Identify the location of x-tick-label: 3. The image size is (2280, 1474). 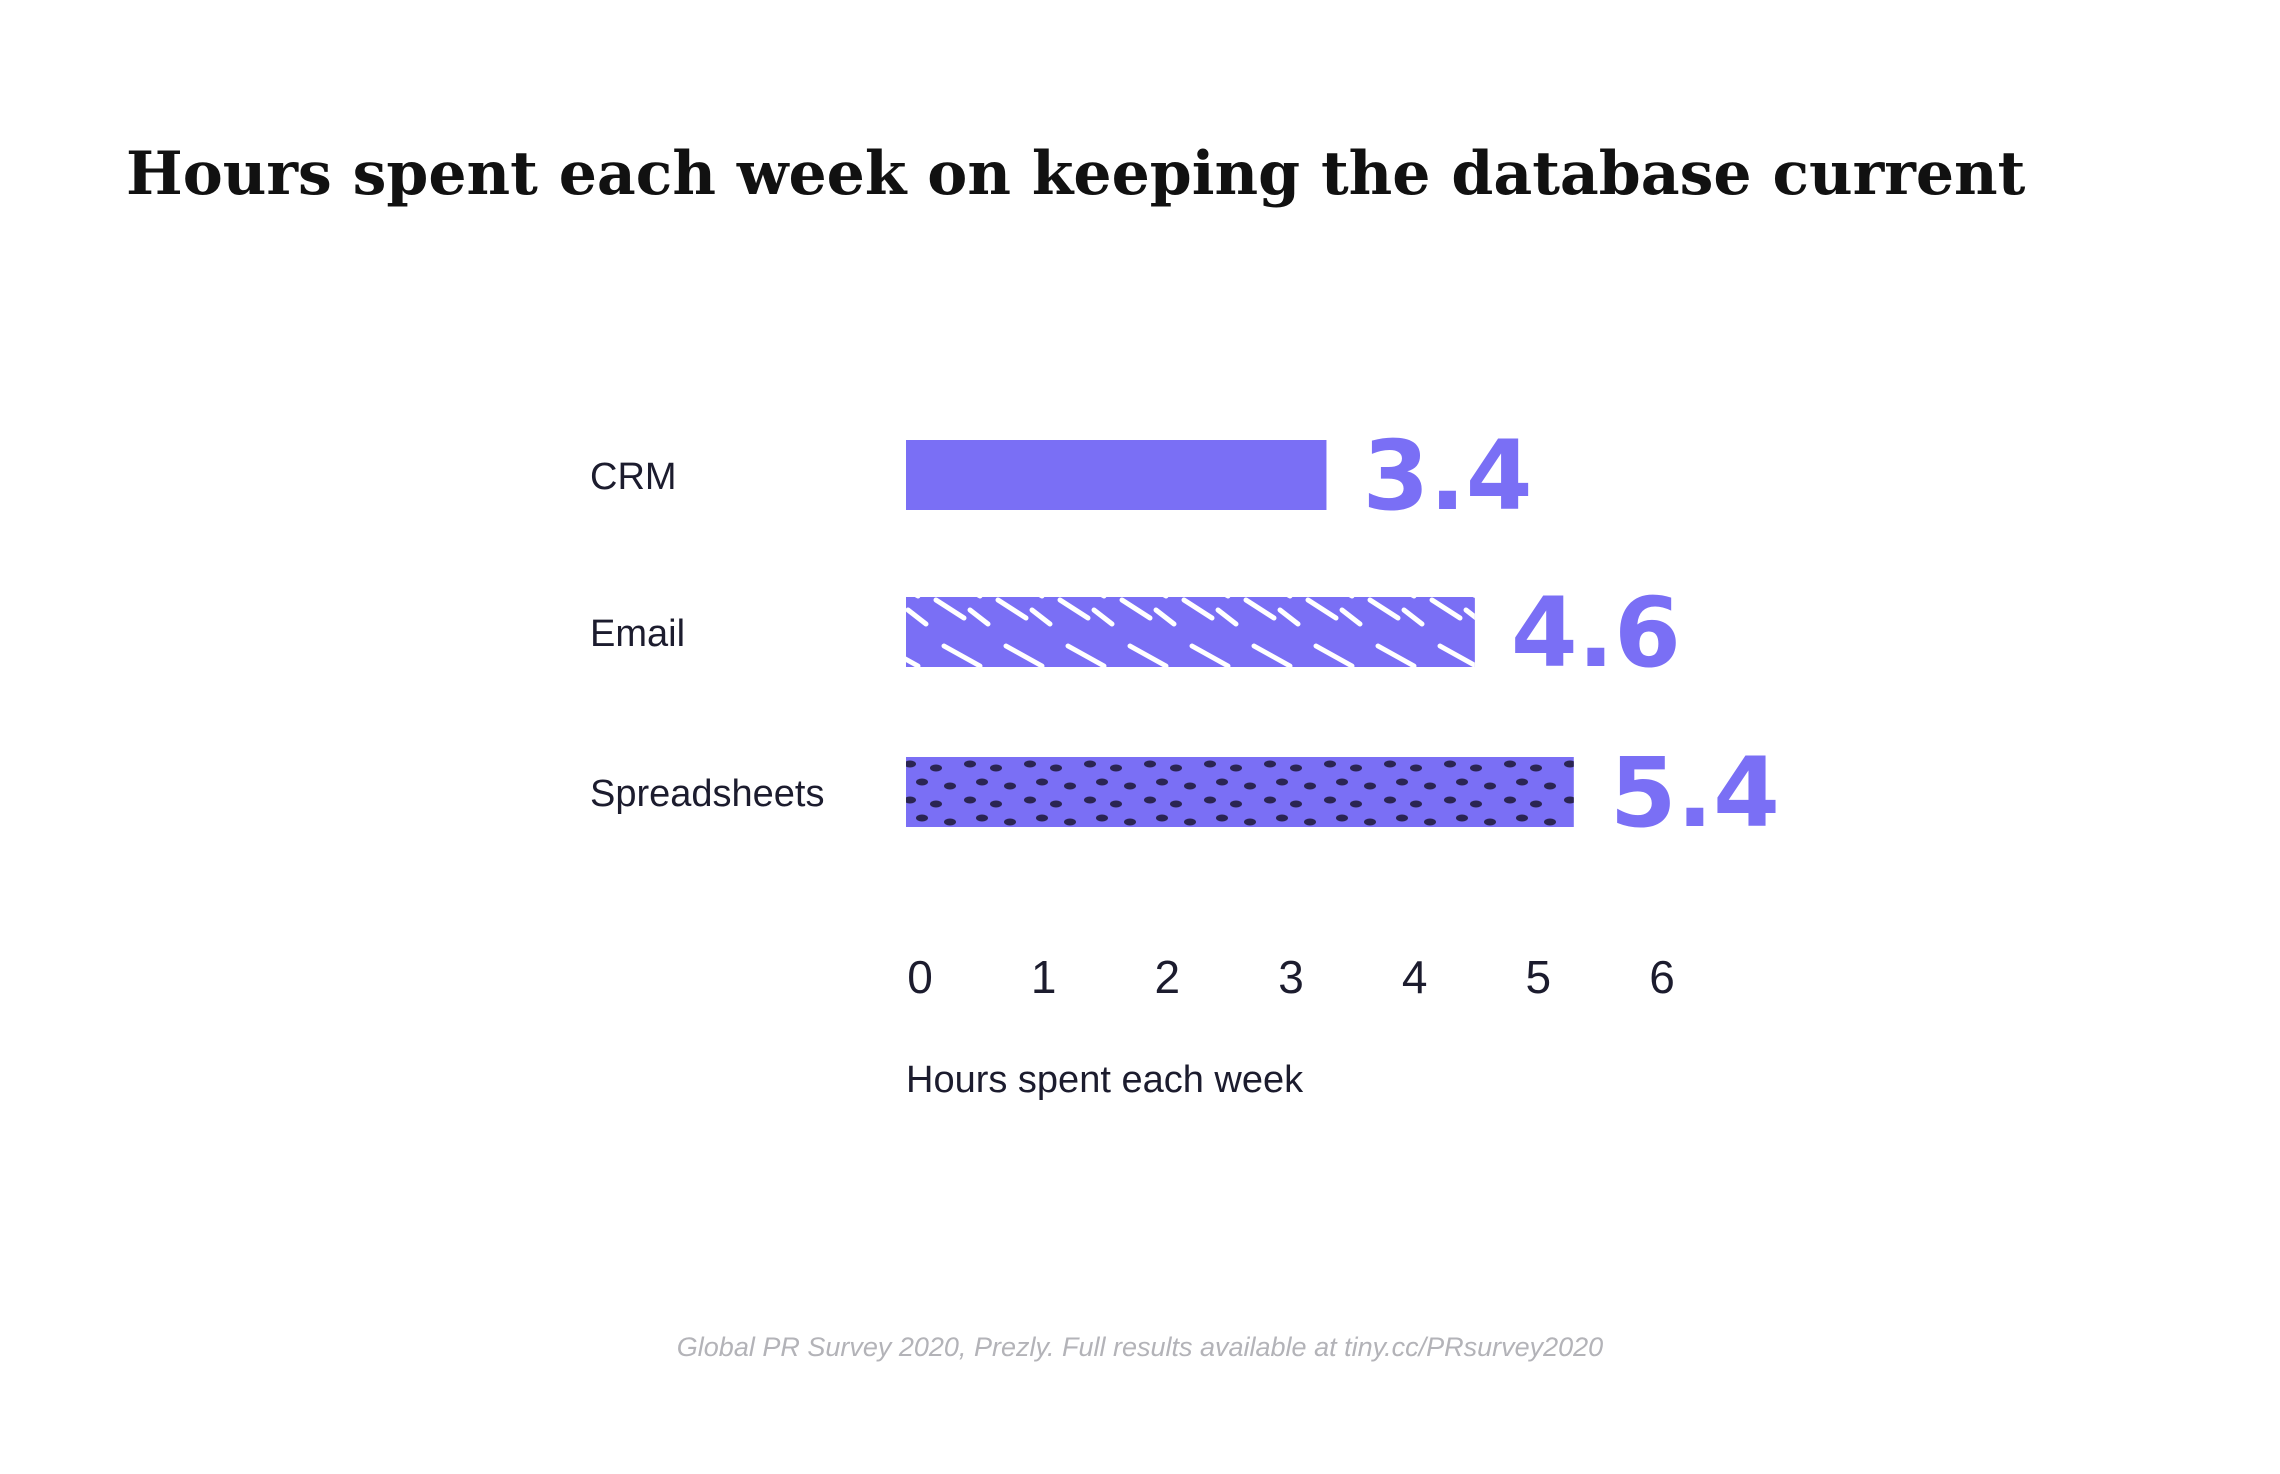
(1291, 977).